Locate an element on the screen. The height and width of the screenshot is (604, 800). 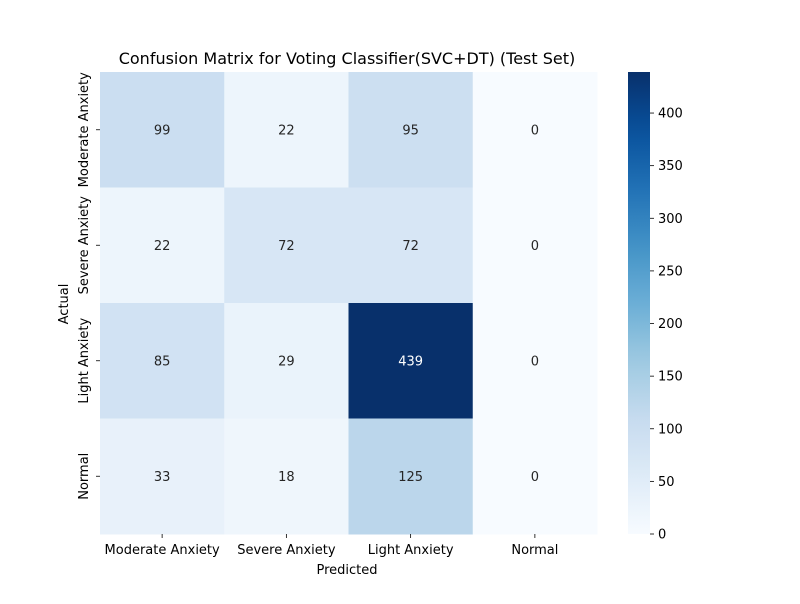
y-tick-label: Moderate Anxiety is located at coordinates (84, 129).